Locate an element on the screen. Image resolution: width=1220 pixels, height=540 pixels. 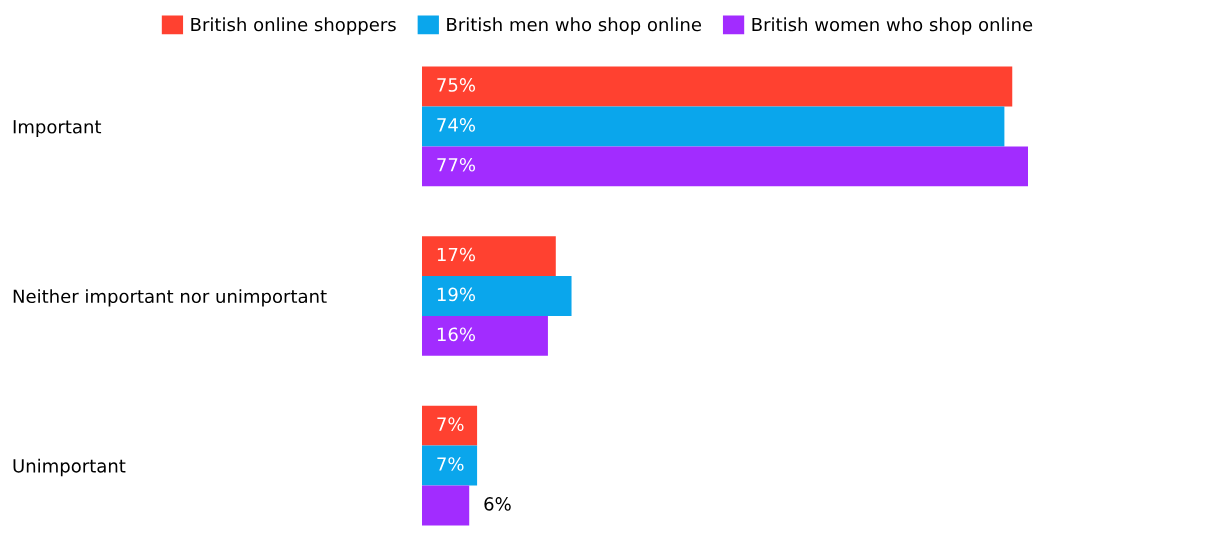
data-label: 75% is located at coordinates (456, 85).